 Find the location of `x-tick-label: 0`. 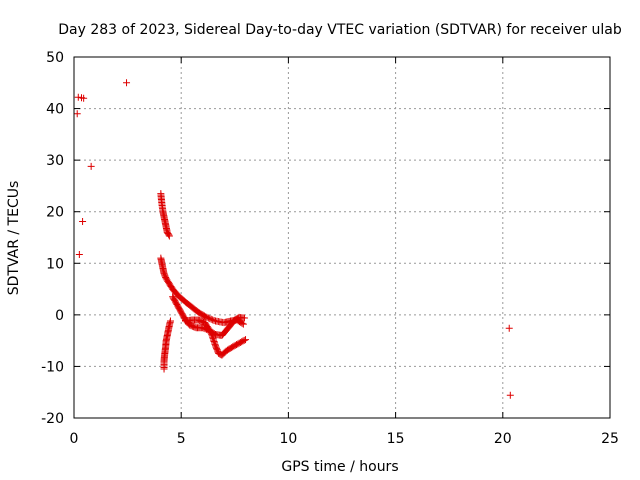

x-tick-label: 0 is located at coordinates (74, 439).